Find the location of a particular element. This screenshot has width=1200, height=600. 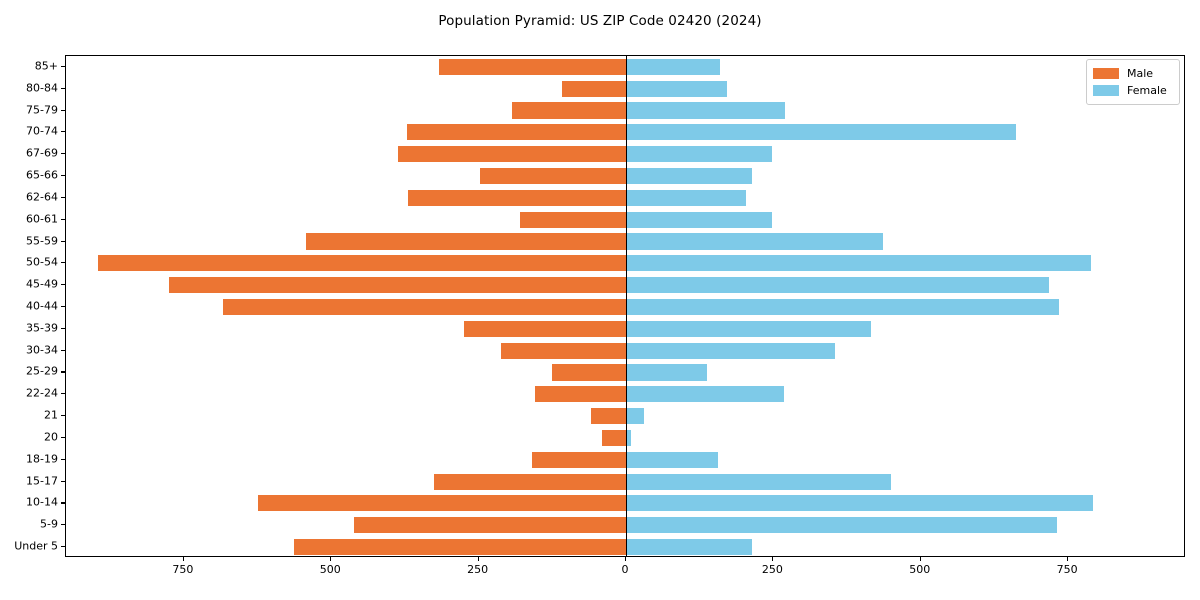

x-axis-tick-label: 0 is located at coordinates (625, 569).